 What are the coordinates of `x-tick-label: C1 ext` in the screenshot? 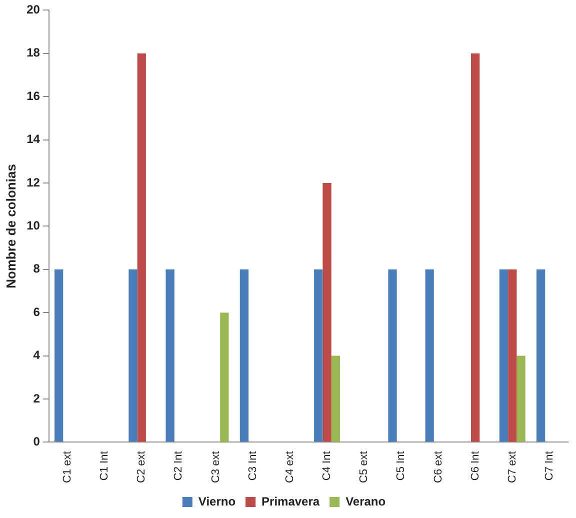 It's located at (68, 467).